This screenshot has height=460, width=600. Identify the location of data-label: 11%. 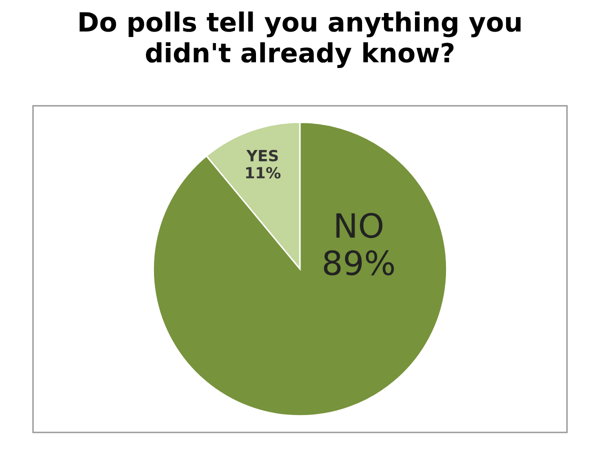
(263, 172).